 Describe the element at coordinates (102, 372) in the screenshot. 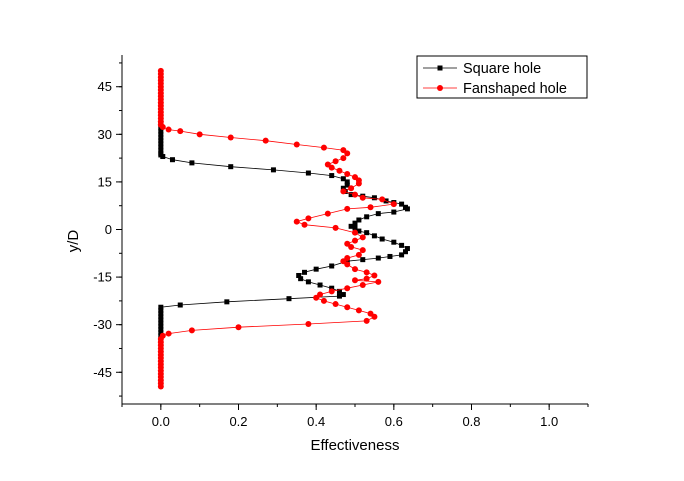

I see `y-tick-label: -45` at that location.